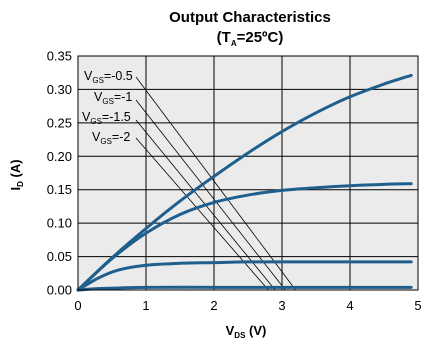  I want to click on y-tick-label: 0.00, so click(59, 290).